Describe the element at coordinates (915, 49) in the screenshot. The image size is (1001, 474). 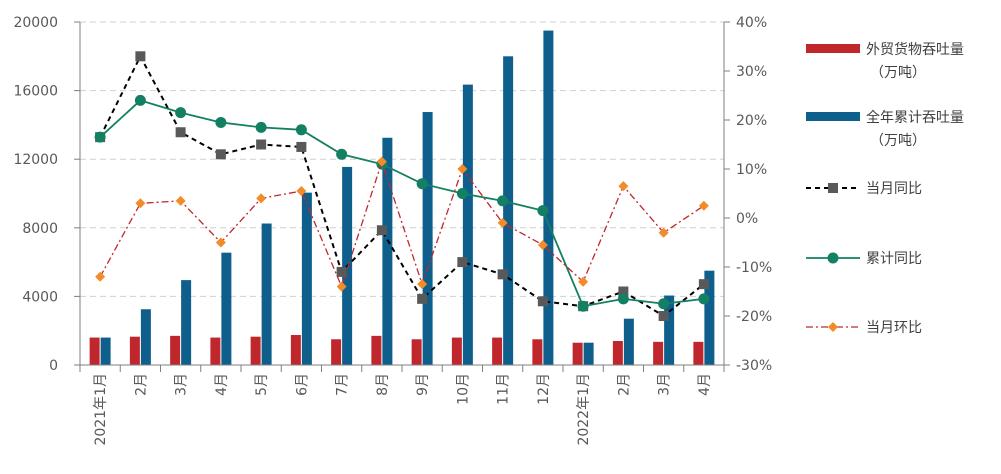
I see `legend-label: 外贸货物吞吐量` at that location.